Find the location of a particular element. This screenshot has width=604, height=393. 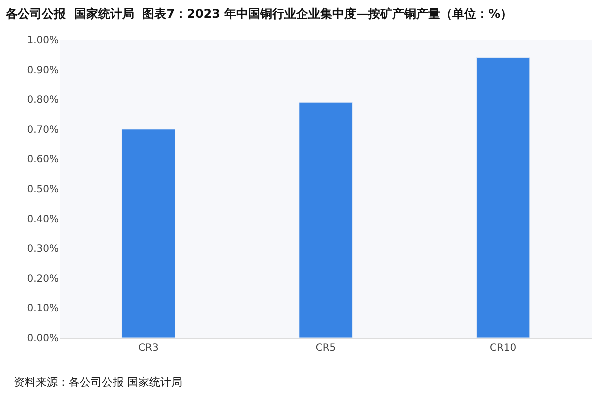

y-tick-label: 0.00% is located at coordinates (43, 339).